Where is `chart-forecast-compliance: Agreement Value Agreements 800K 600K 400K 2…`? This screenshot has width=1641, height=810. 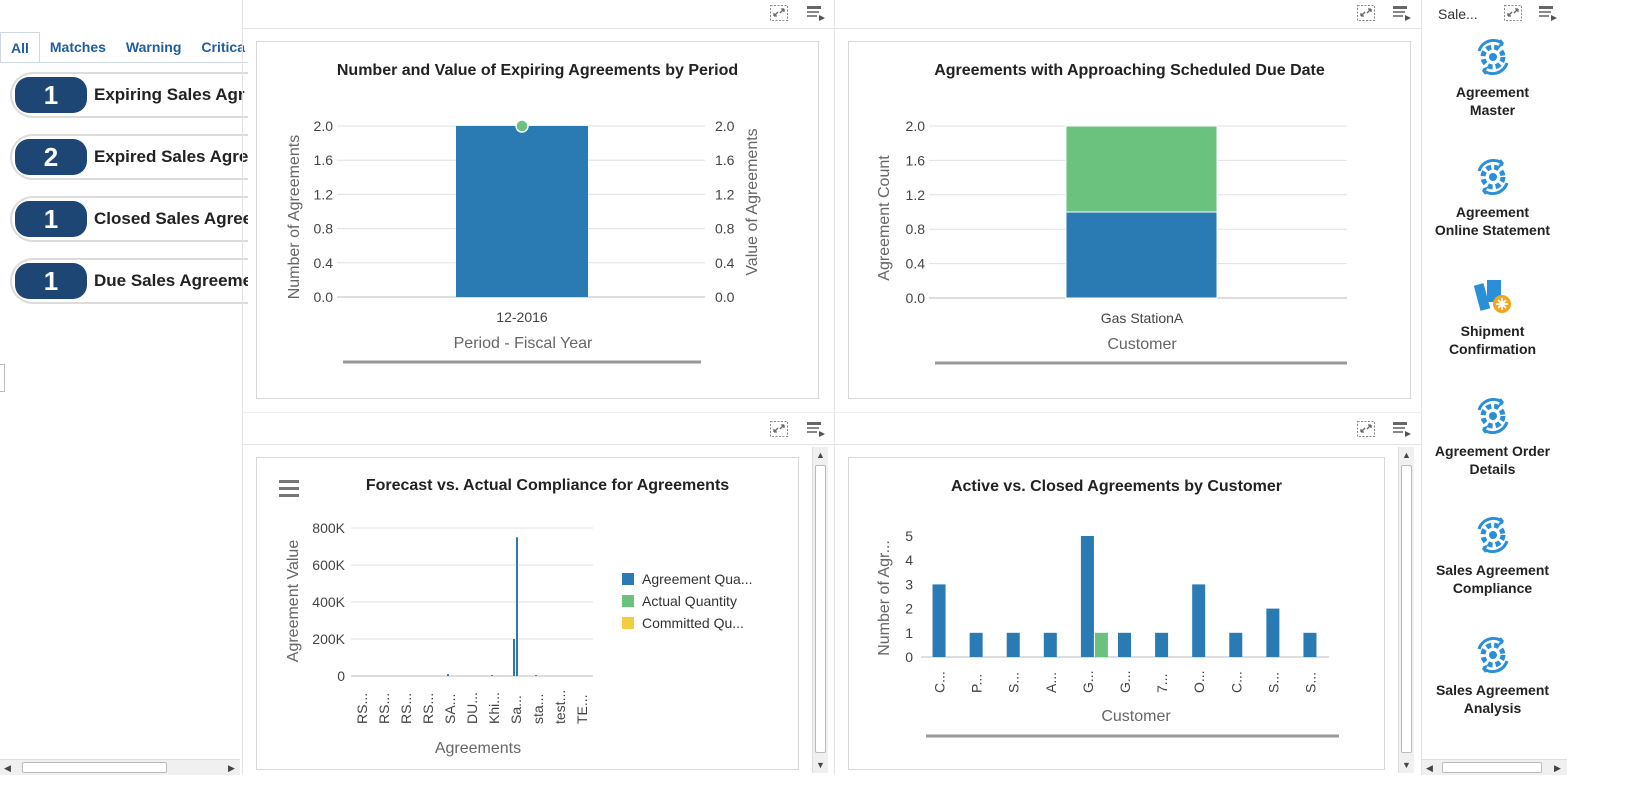 chart-forecast-compliance: Agreement Value Agreements 800K 600K 400K 2… is located at coordinates (439, 638).